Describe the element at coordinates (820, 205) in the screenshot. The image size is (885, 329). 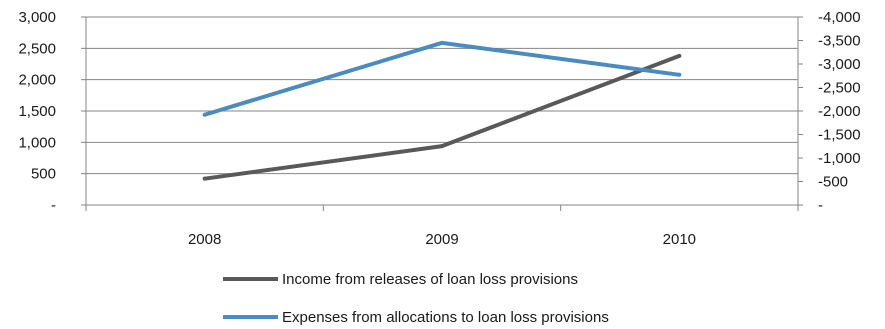
I see `y-right-tick-label: -` at that location.